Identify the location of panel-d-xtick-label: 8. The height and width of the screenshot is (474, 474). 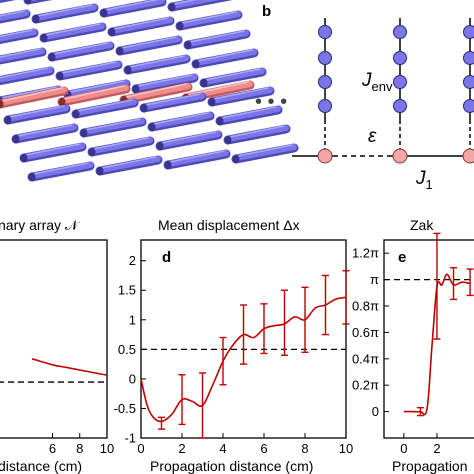
(304, 448).